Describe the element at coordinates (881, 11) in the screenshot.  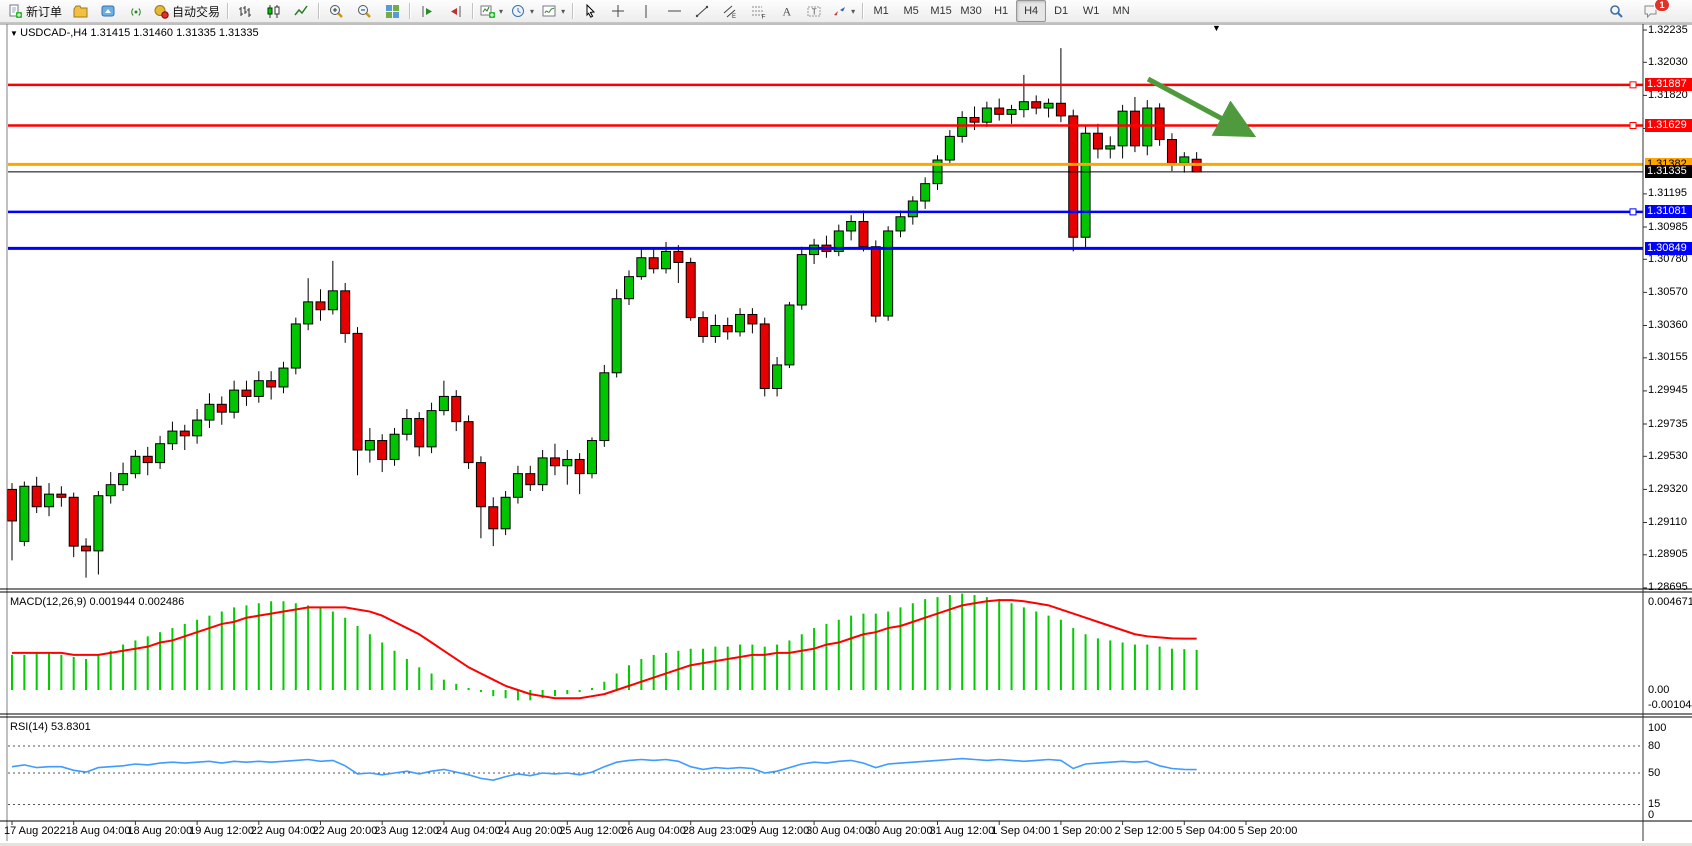
I see `timeframe-button-m1: M1` at that location.